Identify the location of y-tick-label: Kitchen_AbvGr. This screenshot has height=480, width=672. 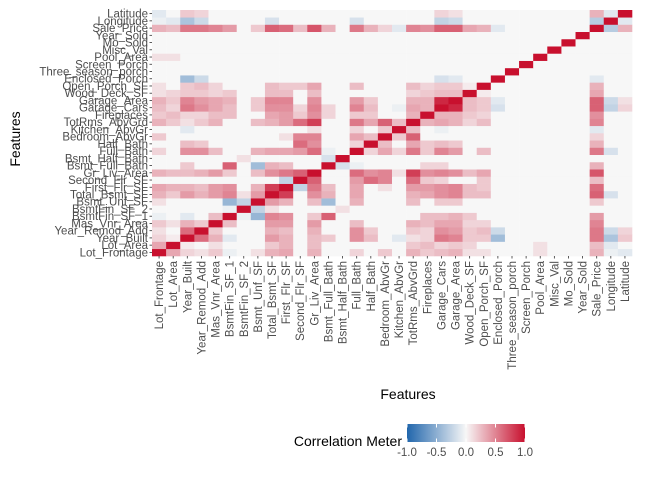
(110, 130).